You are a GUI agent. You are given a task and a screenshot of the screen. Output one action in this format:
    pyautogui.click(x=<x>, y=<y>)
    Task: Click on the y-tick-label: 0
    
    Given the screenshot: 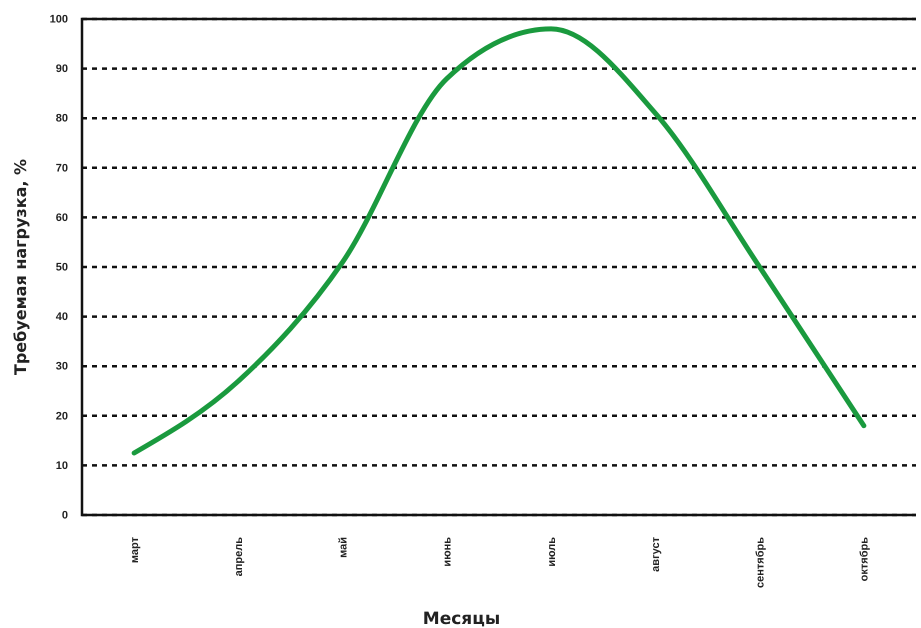 What is the action you would take?
    pyautogui.click(x=65, y=516)
    